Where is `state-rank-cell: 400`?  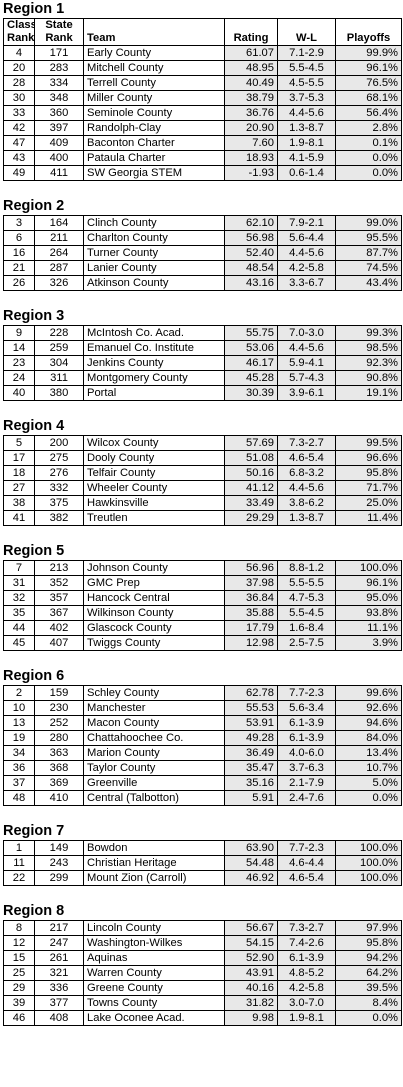
state-rank-cell: 400 is located at coordinates (59, 158).